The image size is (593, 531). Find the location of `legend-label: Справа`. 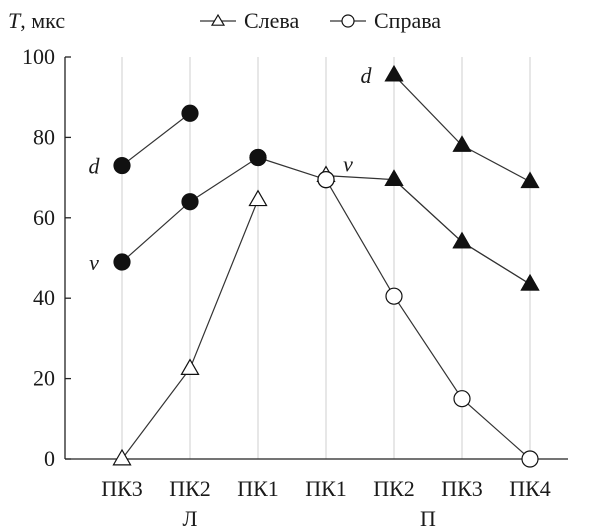

legend-label: Справа is located at coordinates (407, 20).